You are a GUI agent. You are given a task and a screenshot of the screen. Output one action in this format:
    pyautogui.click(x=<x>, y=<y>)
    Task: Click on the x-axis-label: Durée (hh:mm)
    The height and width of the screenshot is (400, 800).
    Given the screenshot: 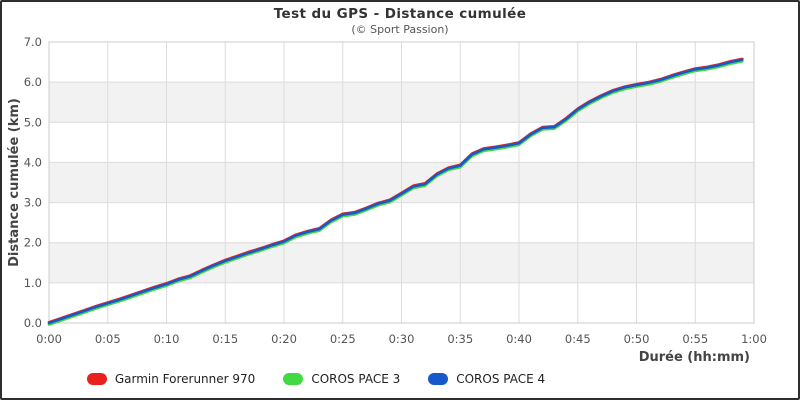 What is the action you would take?
    pyautogui.click(x=694, y=357)
    